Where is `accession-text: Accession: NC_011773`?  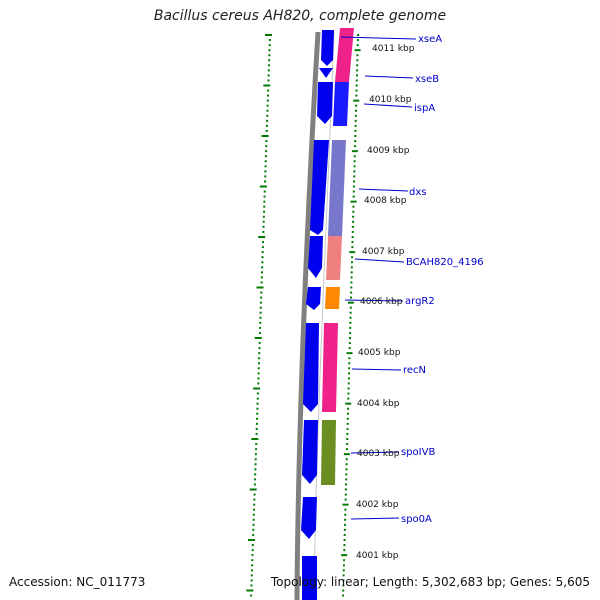
accession-text: Accession: NC_011773 is located at coordinates (77, 582).